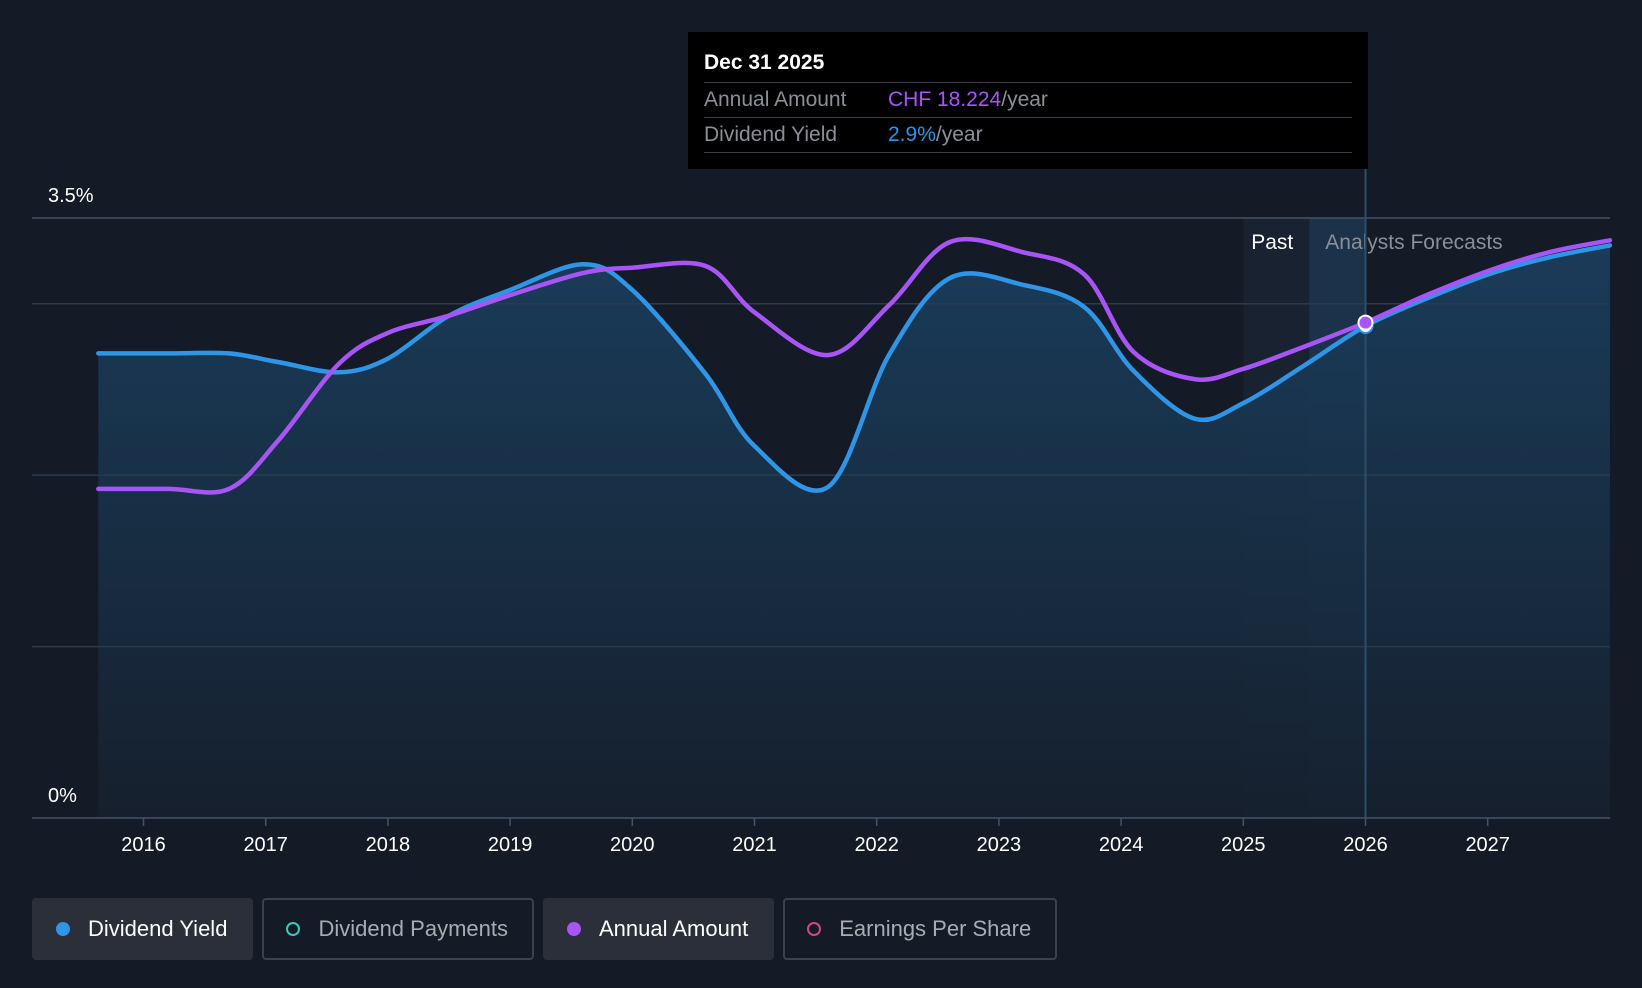 The width and height of the screenshot is (1642, 988). What do you see at coordinates (388, 845) in the screenshot?
I see `x-tick-label: 2018` at bounding box center [388, 845].